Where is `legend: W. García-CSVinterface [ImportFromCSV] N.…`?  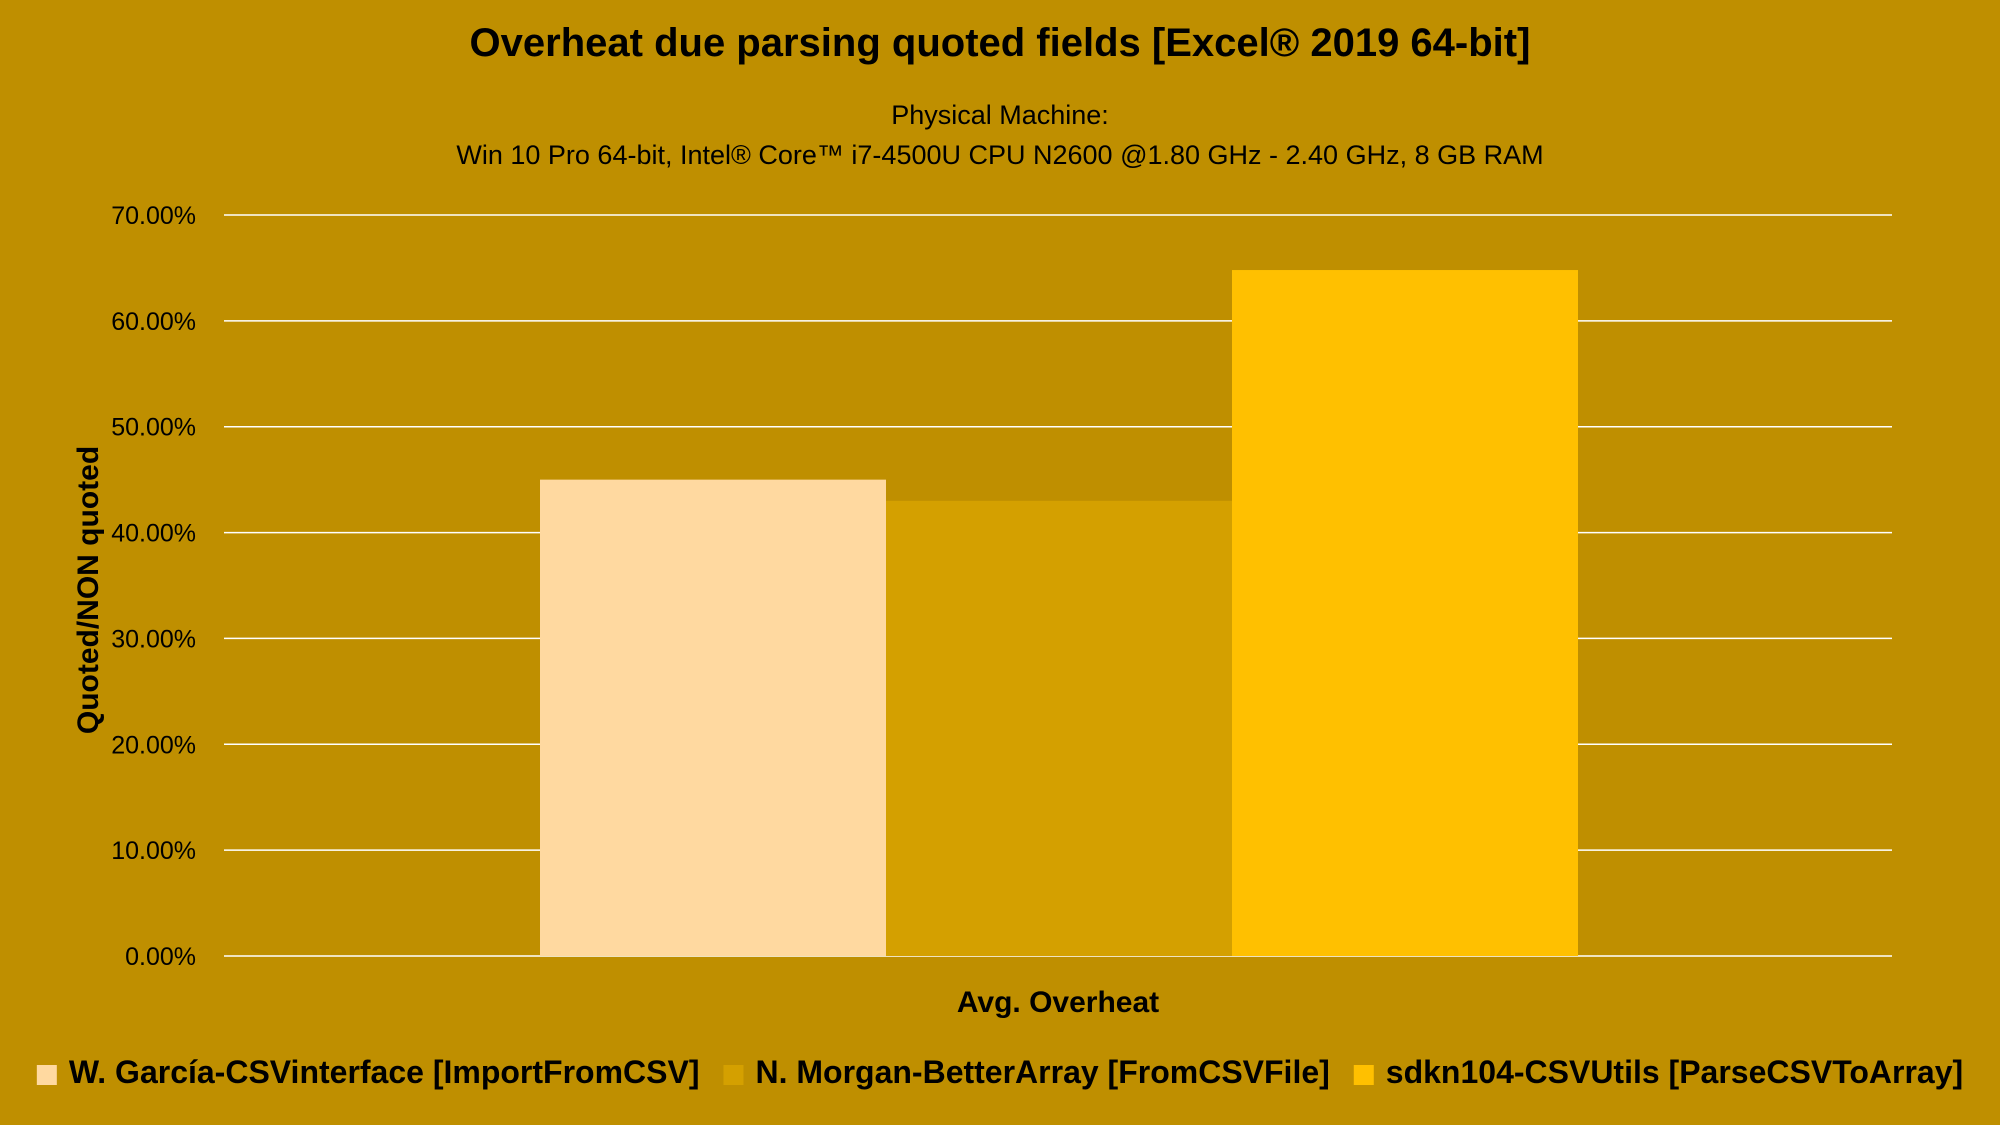 legend: W. García-CSVinterface [ImportFromCSV] N.… is located at coordinates (999, 1072).